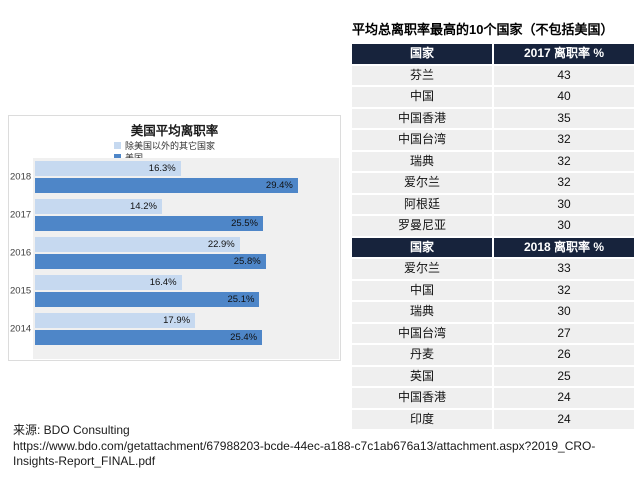 The width and height of the screenshot is (640, 481). Describe the element at coordinates (493, 204) in the screenshot. I see `table-row: 阿根廷 30` at that location.